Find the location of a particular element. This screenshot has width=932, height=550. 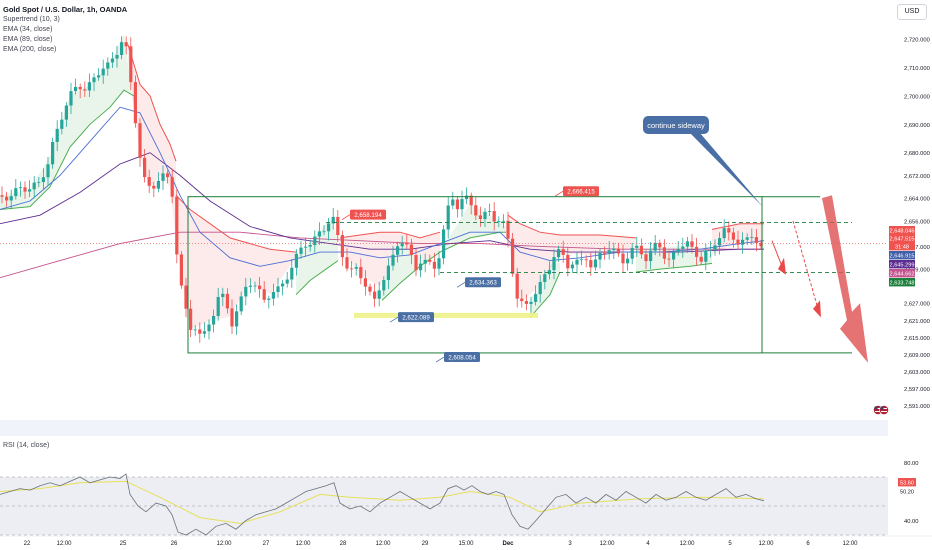

projection-arrow-dashed is located at coordinates (805, 265).